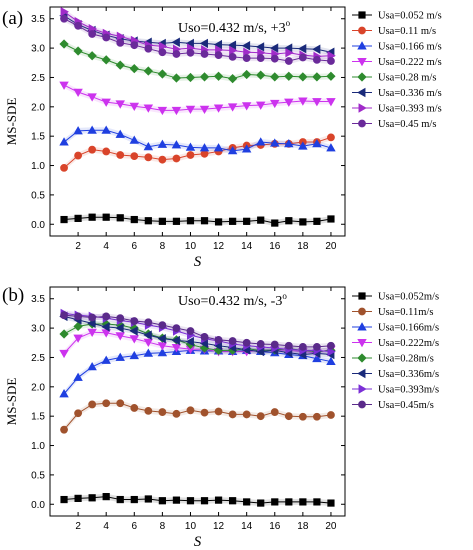 This screenshot has height=550, width=473. I want to click on legend-label: Usa=0.052 m/s, so click(410, 16).